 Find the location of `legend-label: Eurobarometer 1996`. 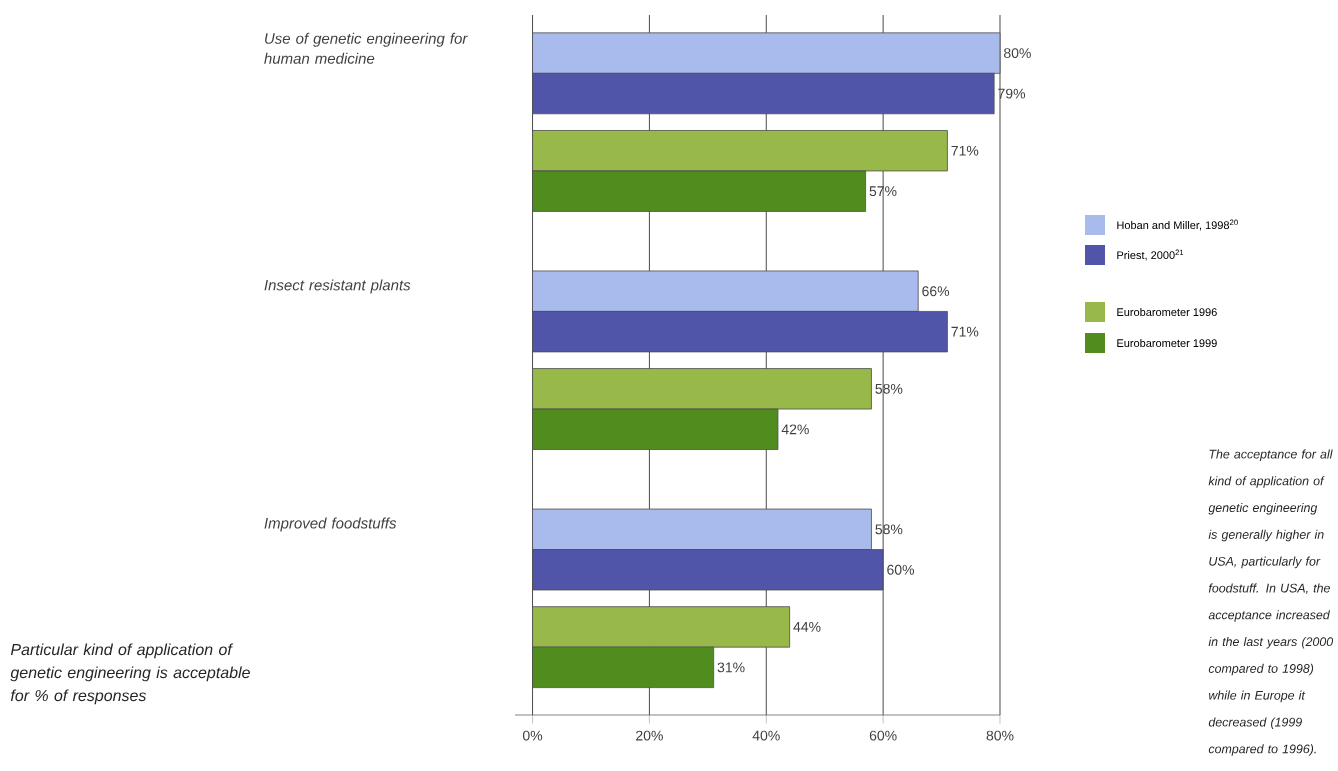

legend-label: Eurobarometer 1996 is located at coordinates (1167, 312).